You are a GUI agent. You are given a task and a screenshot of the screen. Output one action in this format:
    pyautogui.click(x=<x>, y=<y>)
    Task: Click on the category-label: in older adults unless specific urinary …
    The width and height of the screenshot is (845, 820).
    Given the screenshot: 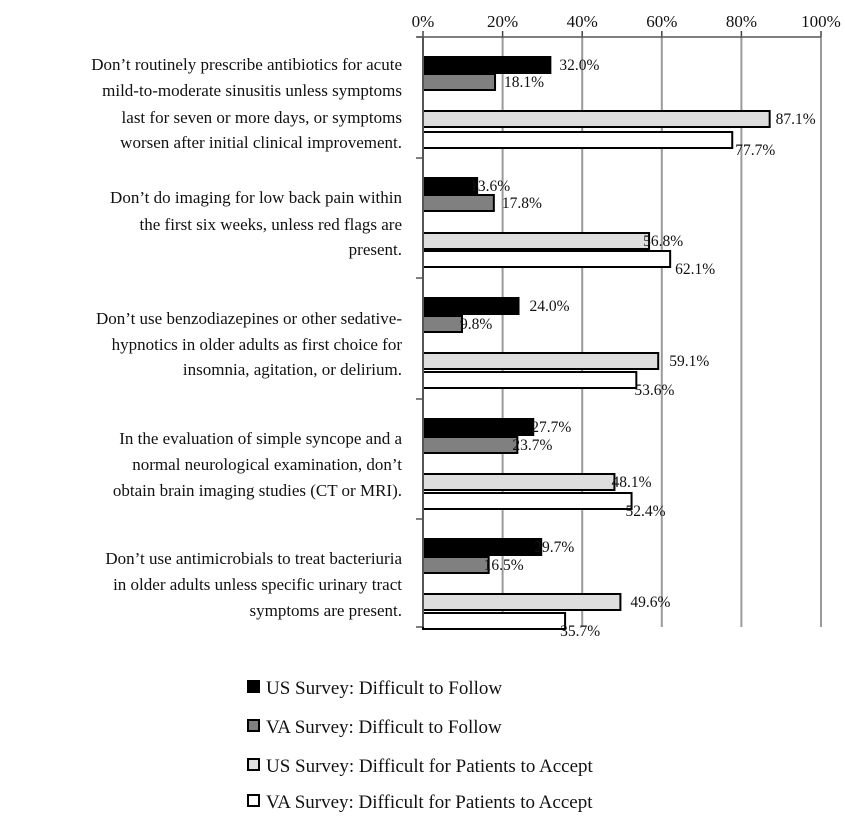 What is the action you would take?
    pyautogui.click(x=257, y=584)
    